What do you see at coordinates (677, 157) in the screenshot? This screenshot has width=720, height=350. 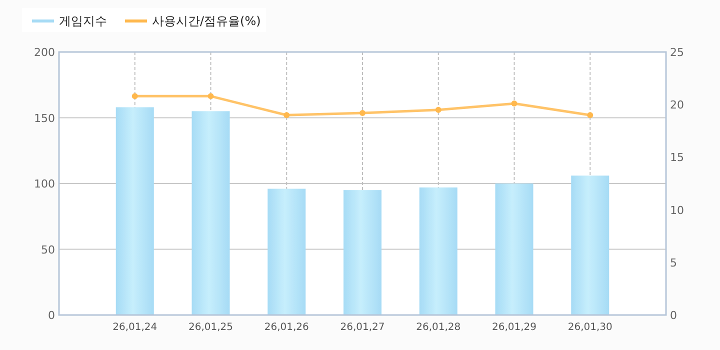 I see `y2-tick-label: 15` at bounding box center [677, 157].